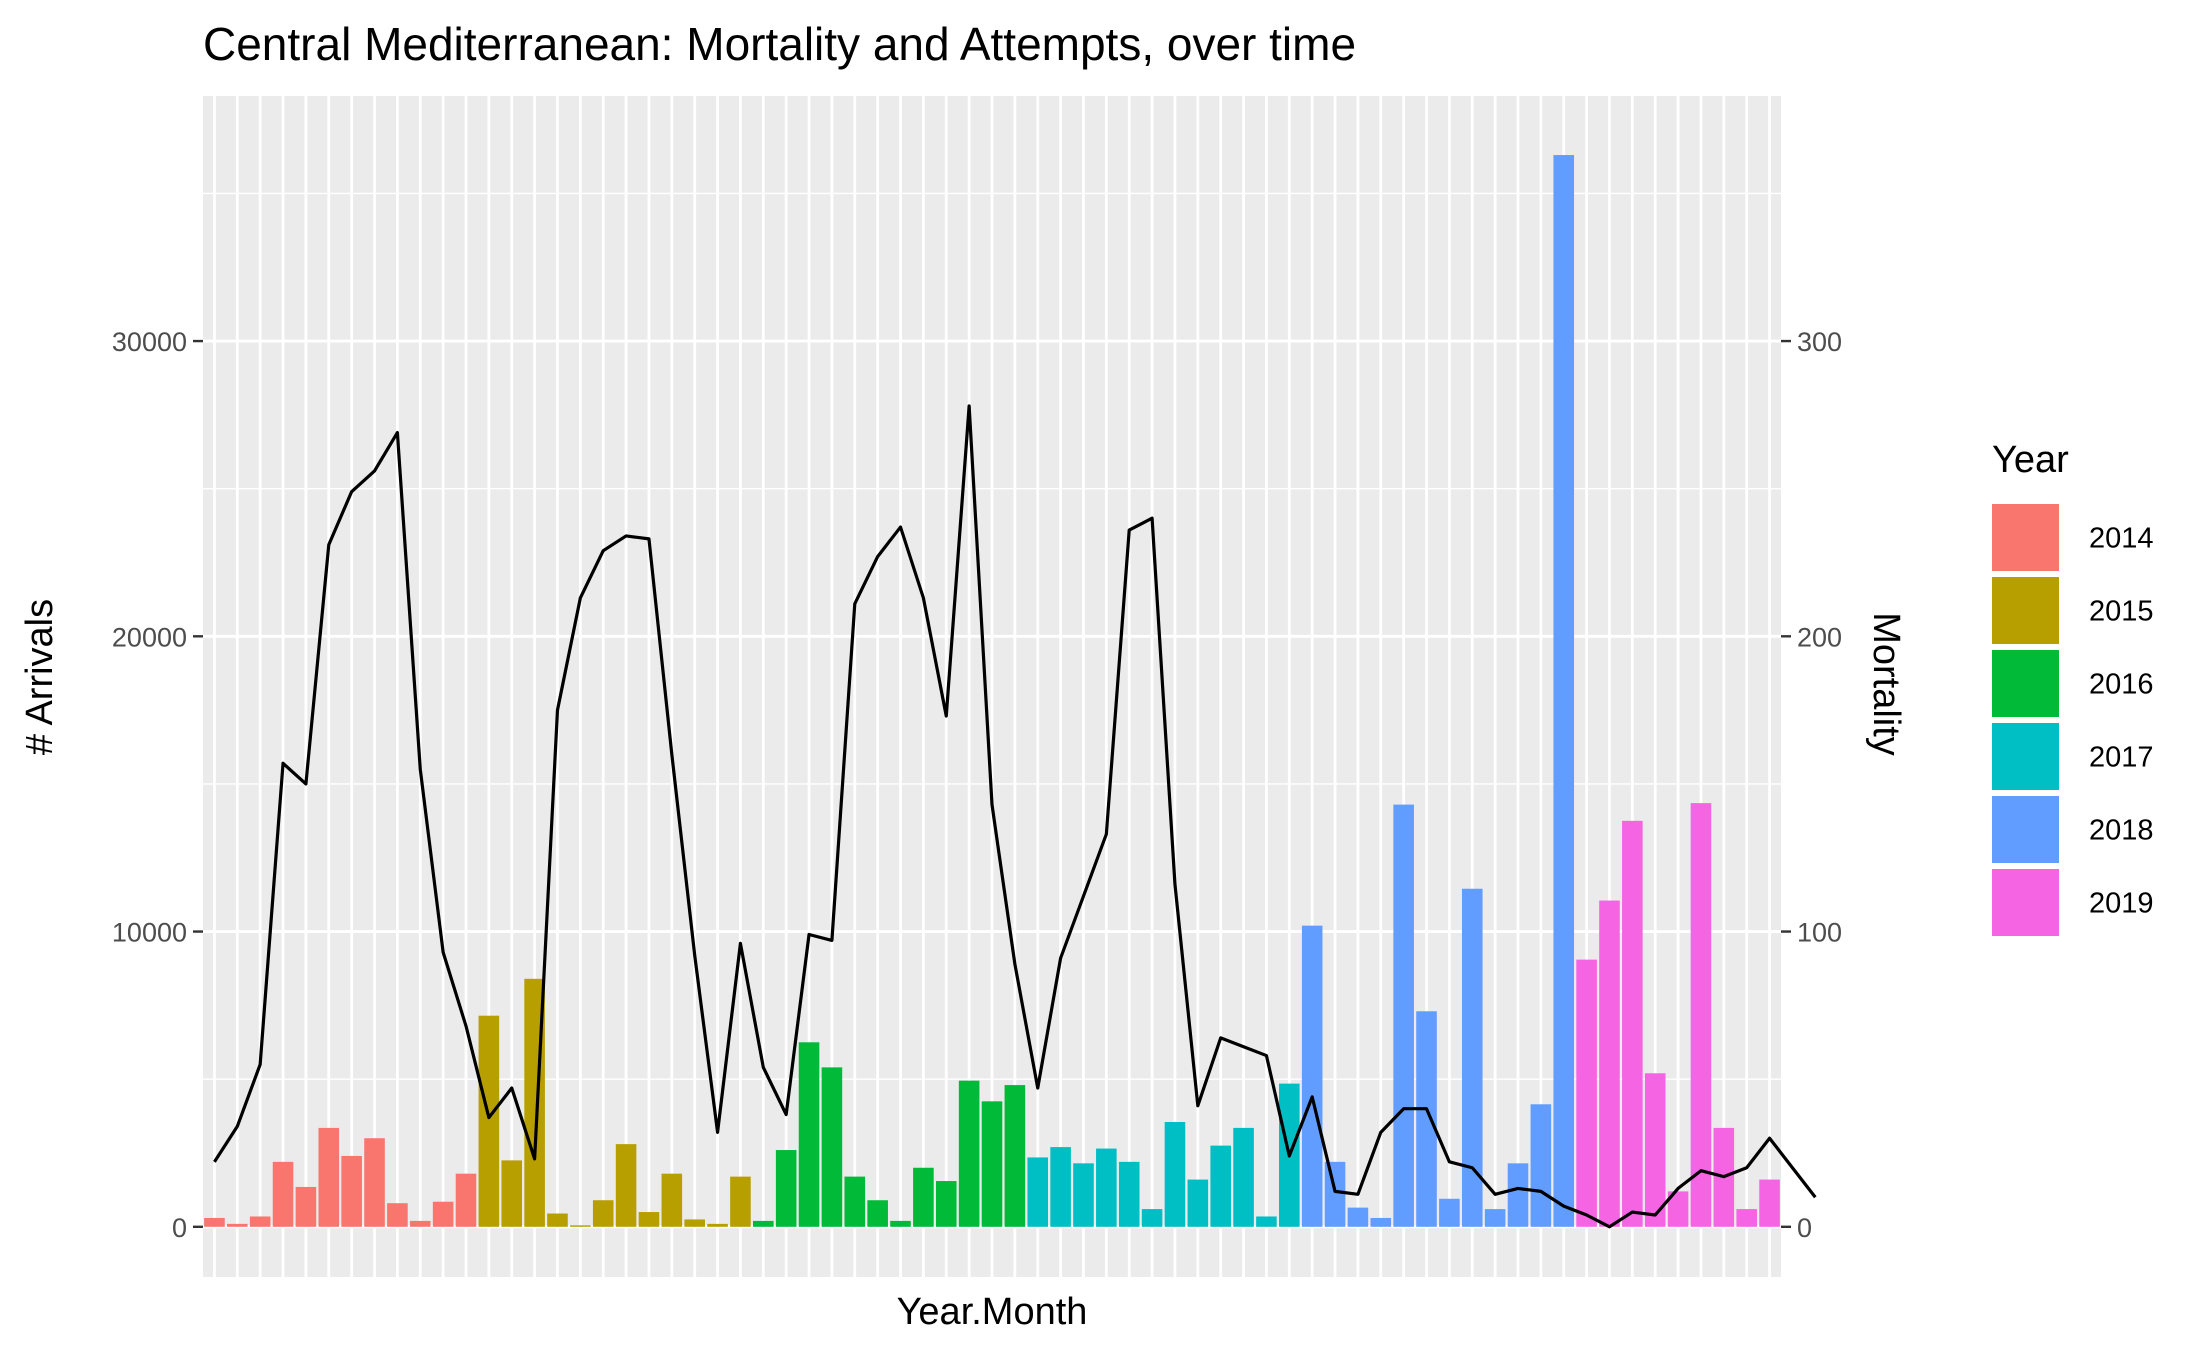 This screenshot has width=2187, height=1351. What do you see at coordinates (2025, 902) in the screenshot?
I see `legend-key-2019` at bounding box center [2025, 902].